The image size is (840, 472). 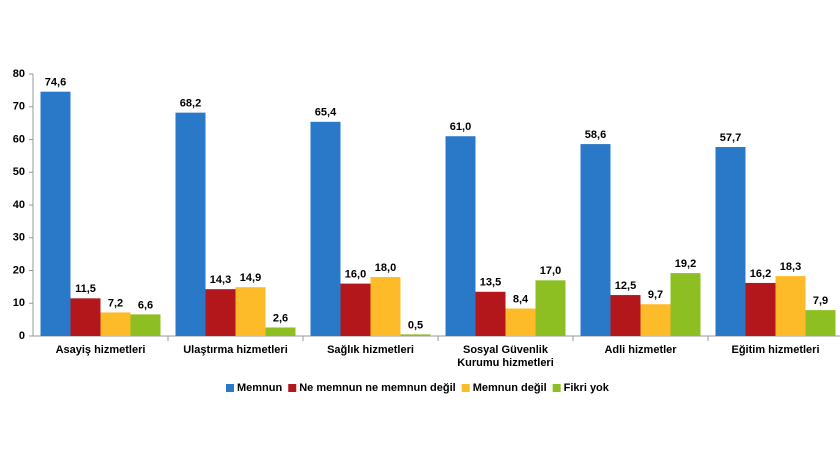 What do you see at coordinates (19, 74) in the screenshot?
I see `y-tick-label: 80` at bounding box center [19, 74].